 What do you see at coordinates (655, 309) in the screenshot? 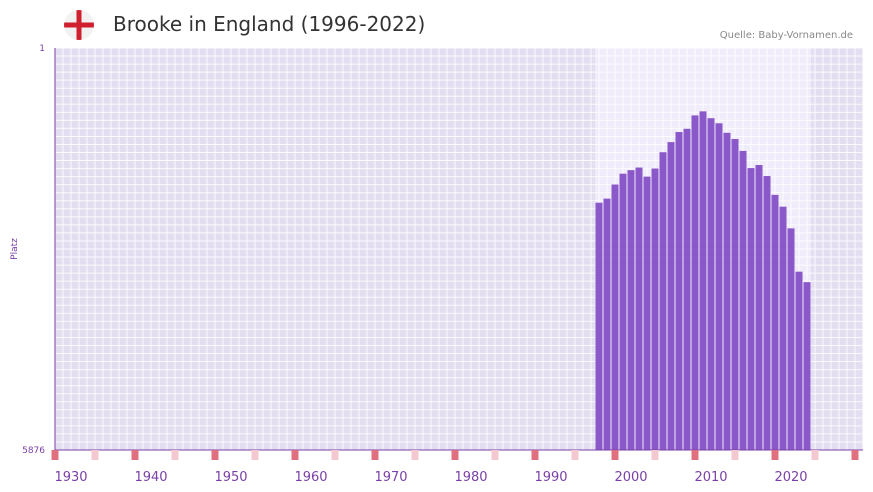
I see `bar-2003` at bounding box center [655, 309].